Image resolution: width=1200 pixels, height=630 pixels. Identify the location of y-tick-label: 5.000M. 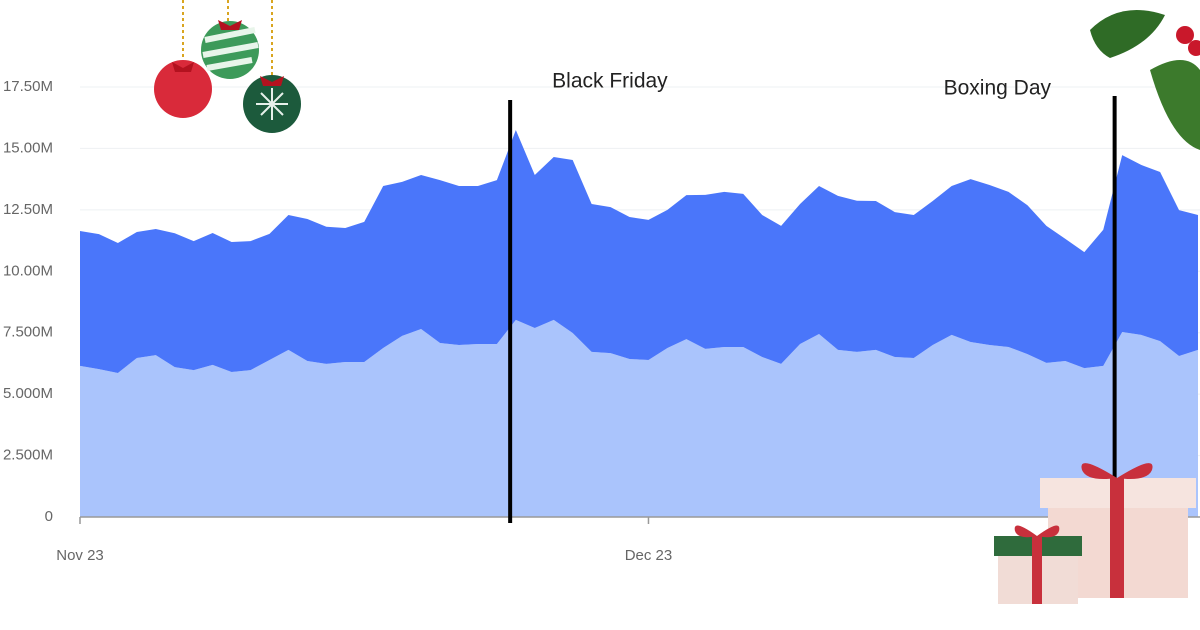
(28, 393).